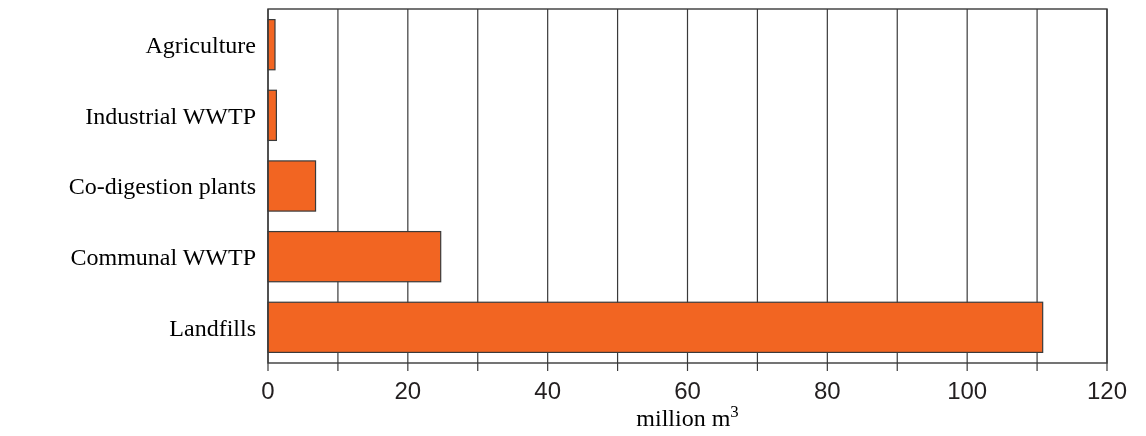  What do you see at coordinates (687, 390) in the screenshot?
I see `x-tick-label: 60` at bounding box center [687, 390].